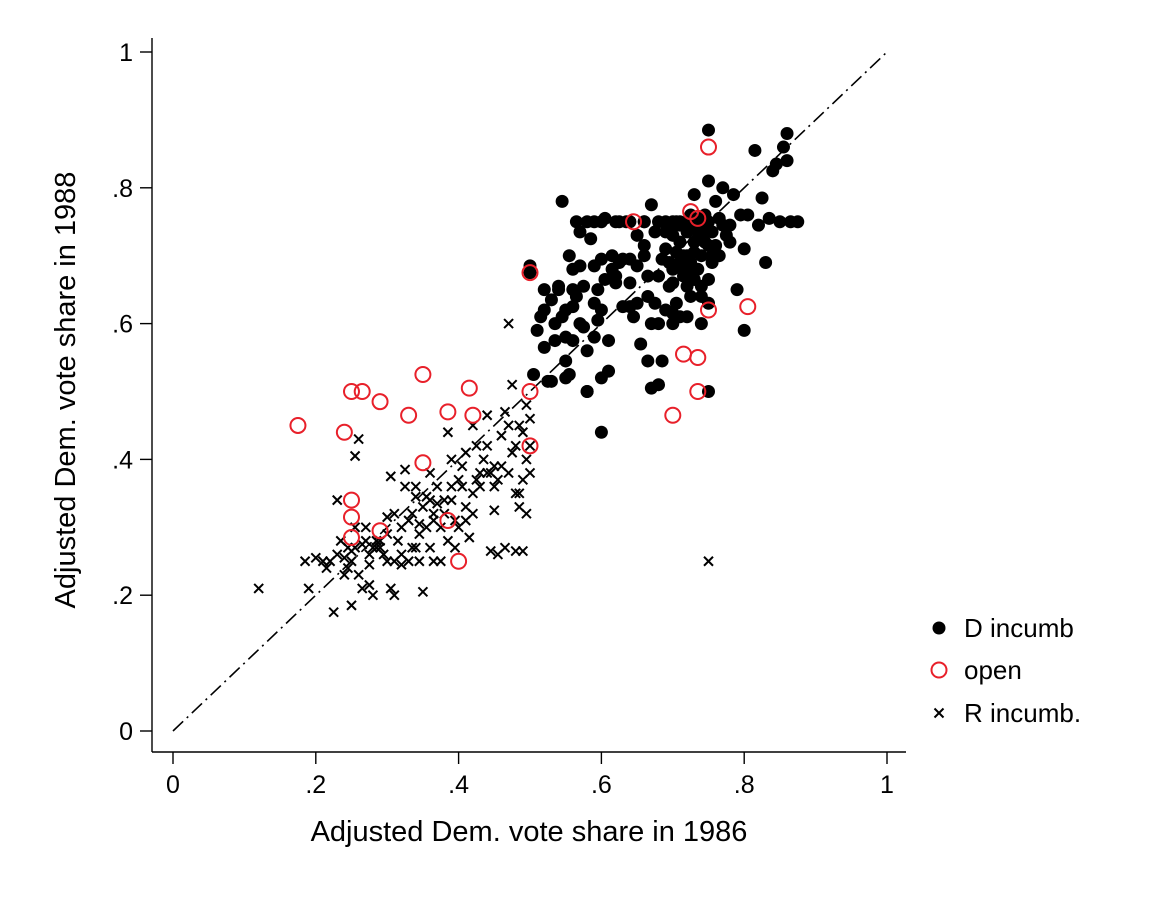 This screenshot has width=1168, height=903. What do you see at coordinates (939, 713) in the screenshot?
I see `legend-marker-r-incumb` at bounding box center [939, 713].